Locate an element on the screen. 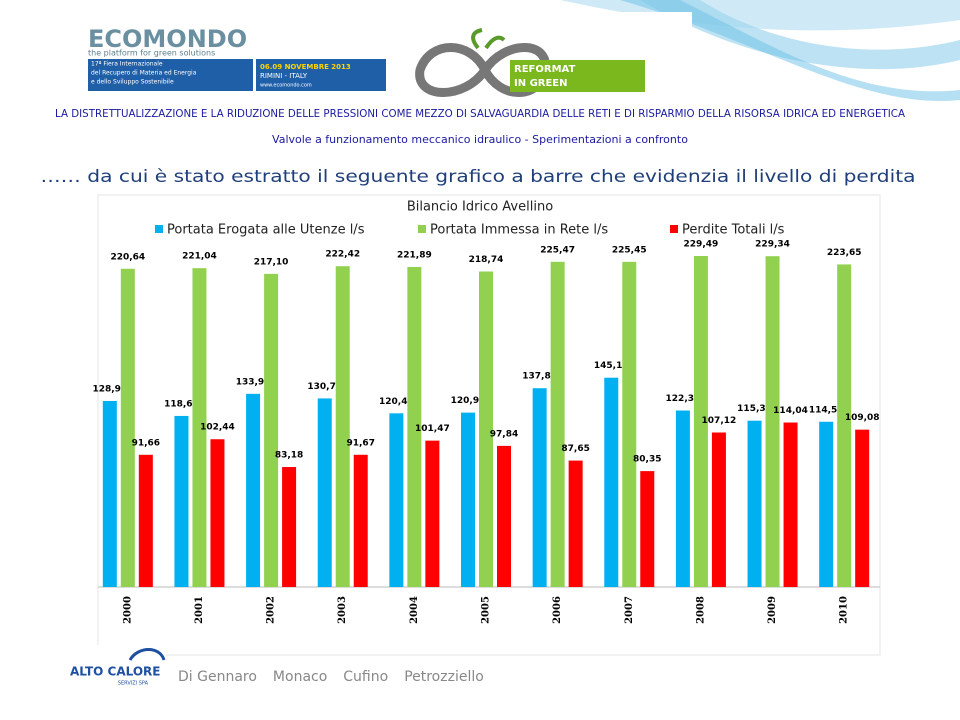  fair: 17ª Fiera Internazionale is located at coordinates (127, 64).